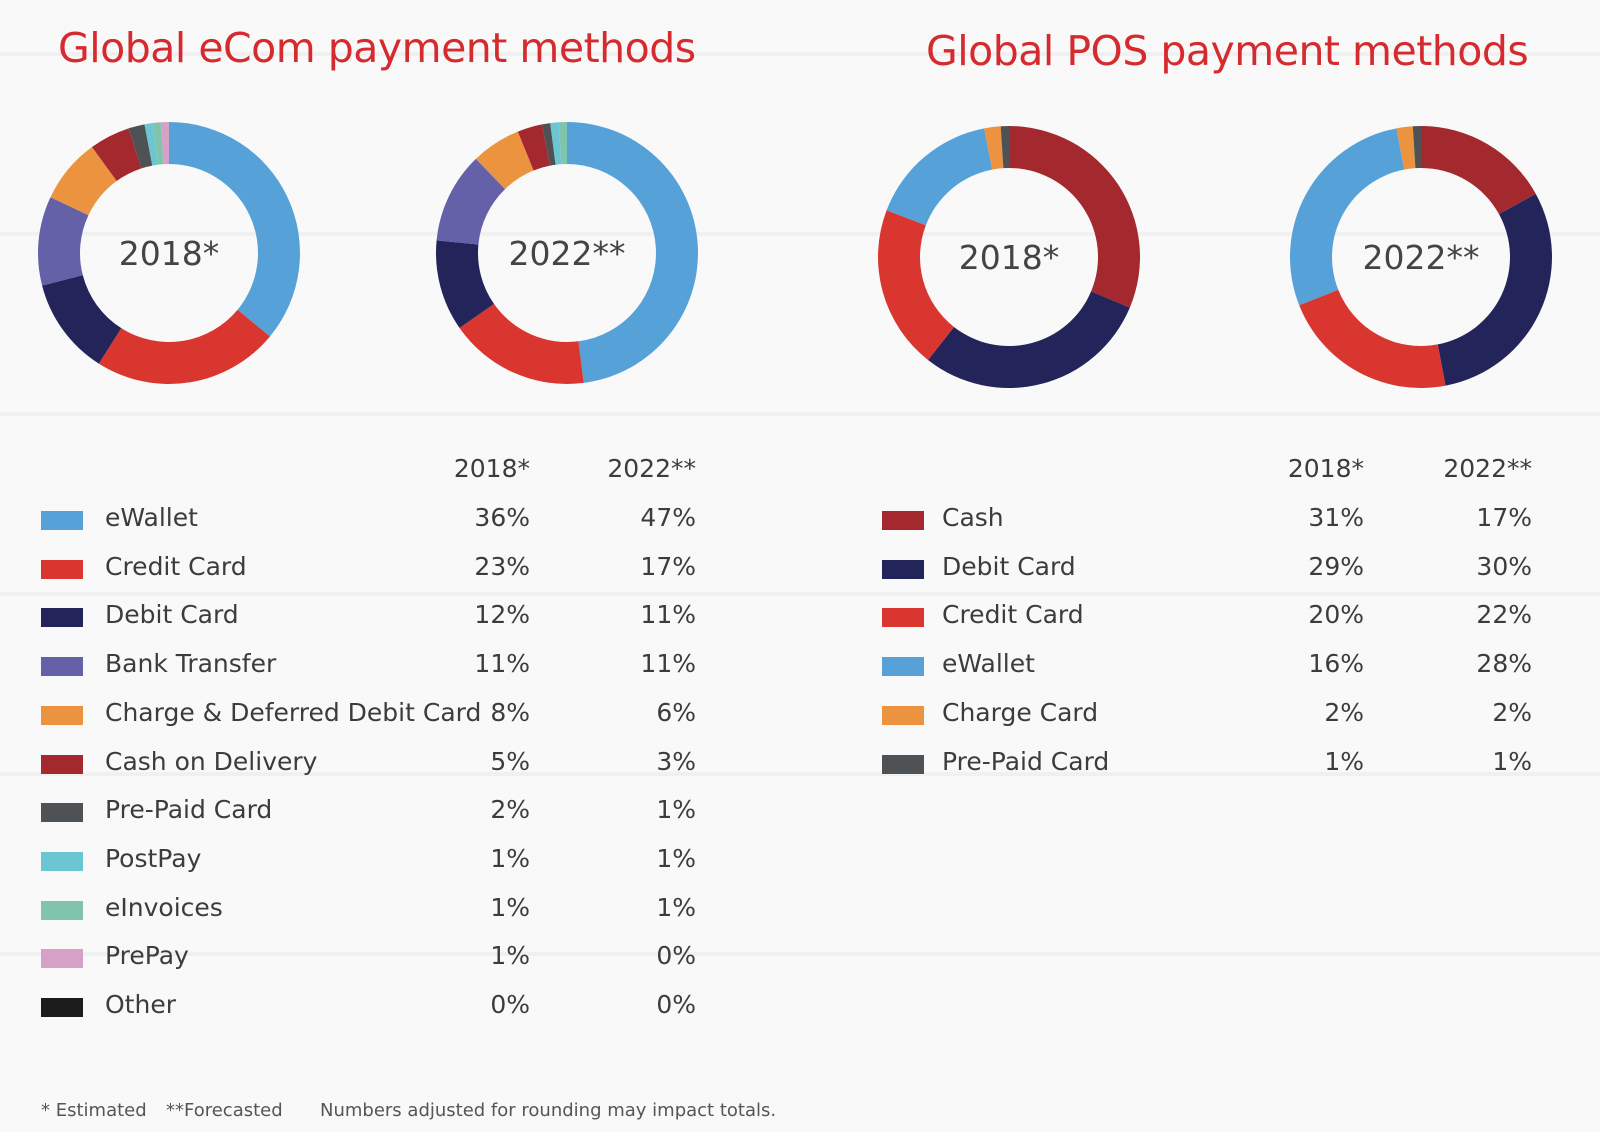 The image size is (1600, 1132). Describe the element at coordinates (172, 615) in the screenshot. I see `ecom-legend-label: Debit Card` at that location.